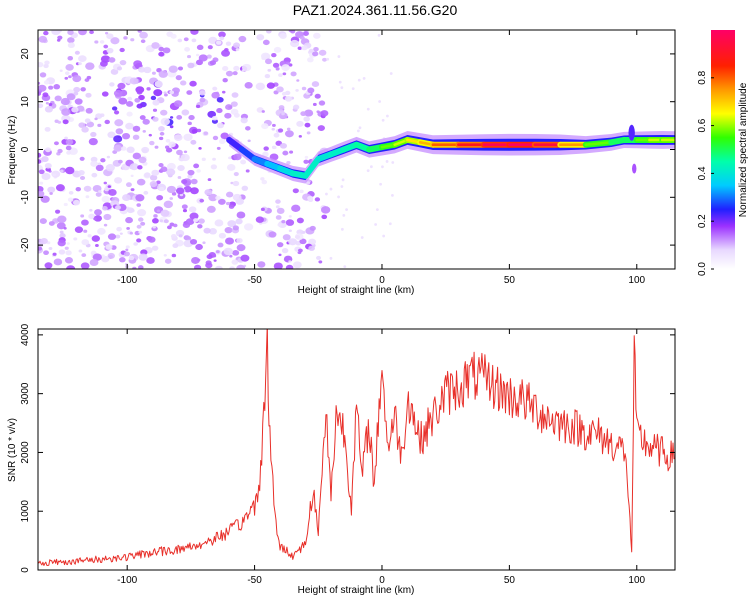 Image resolution: width=750 pixels, height=600 pixels. What do you see at coordinates (743, 149) in the screenshot?
I see `colorbar-label: Normalized spectral amplitude` at bounding box center [743, 149].